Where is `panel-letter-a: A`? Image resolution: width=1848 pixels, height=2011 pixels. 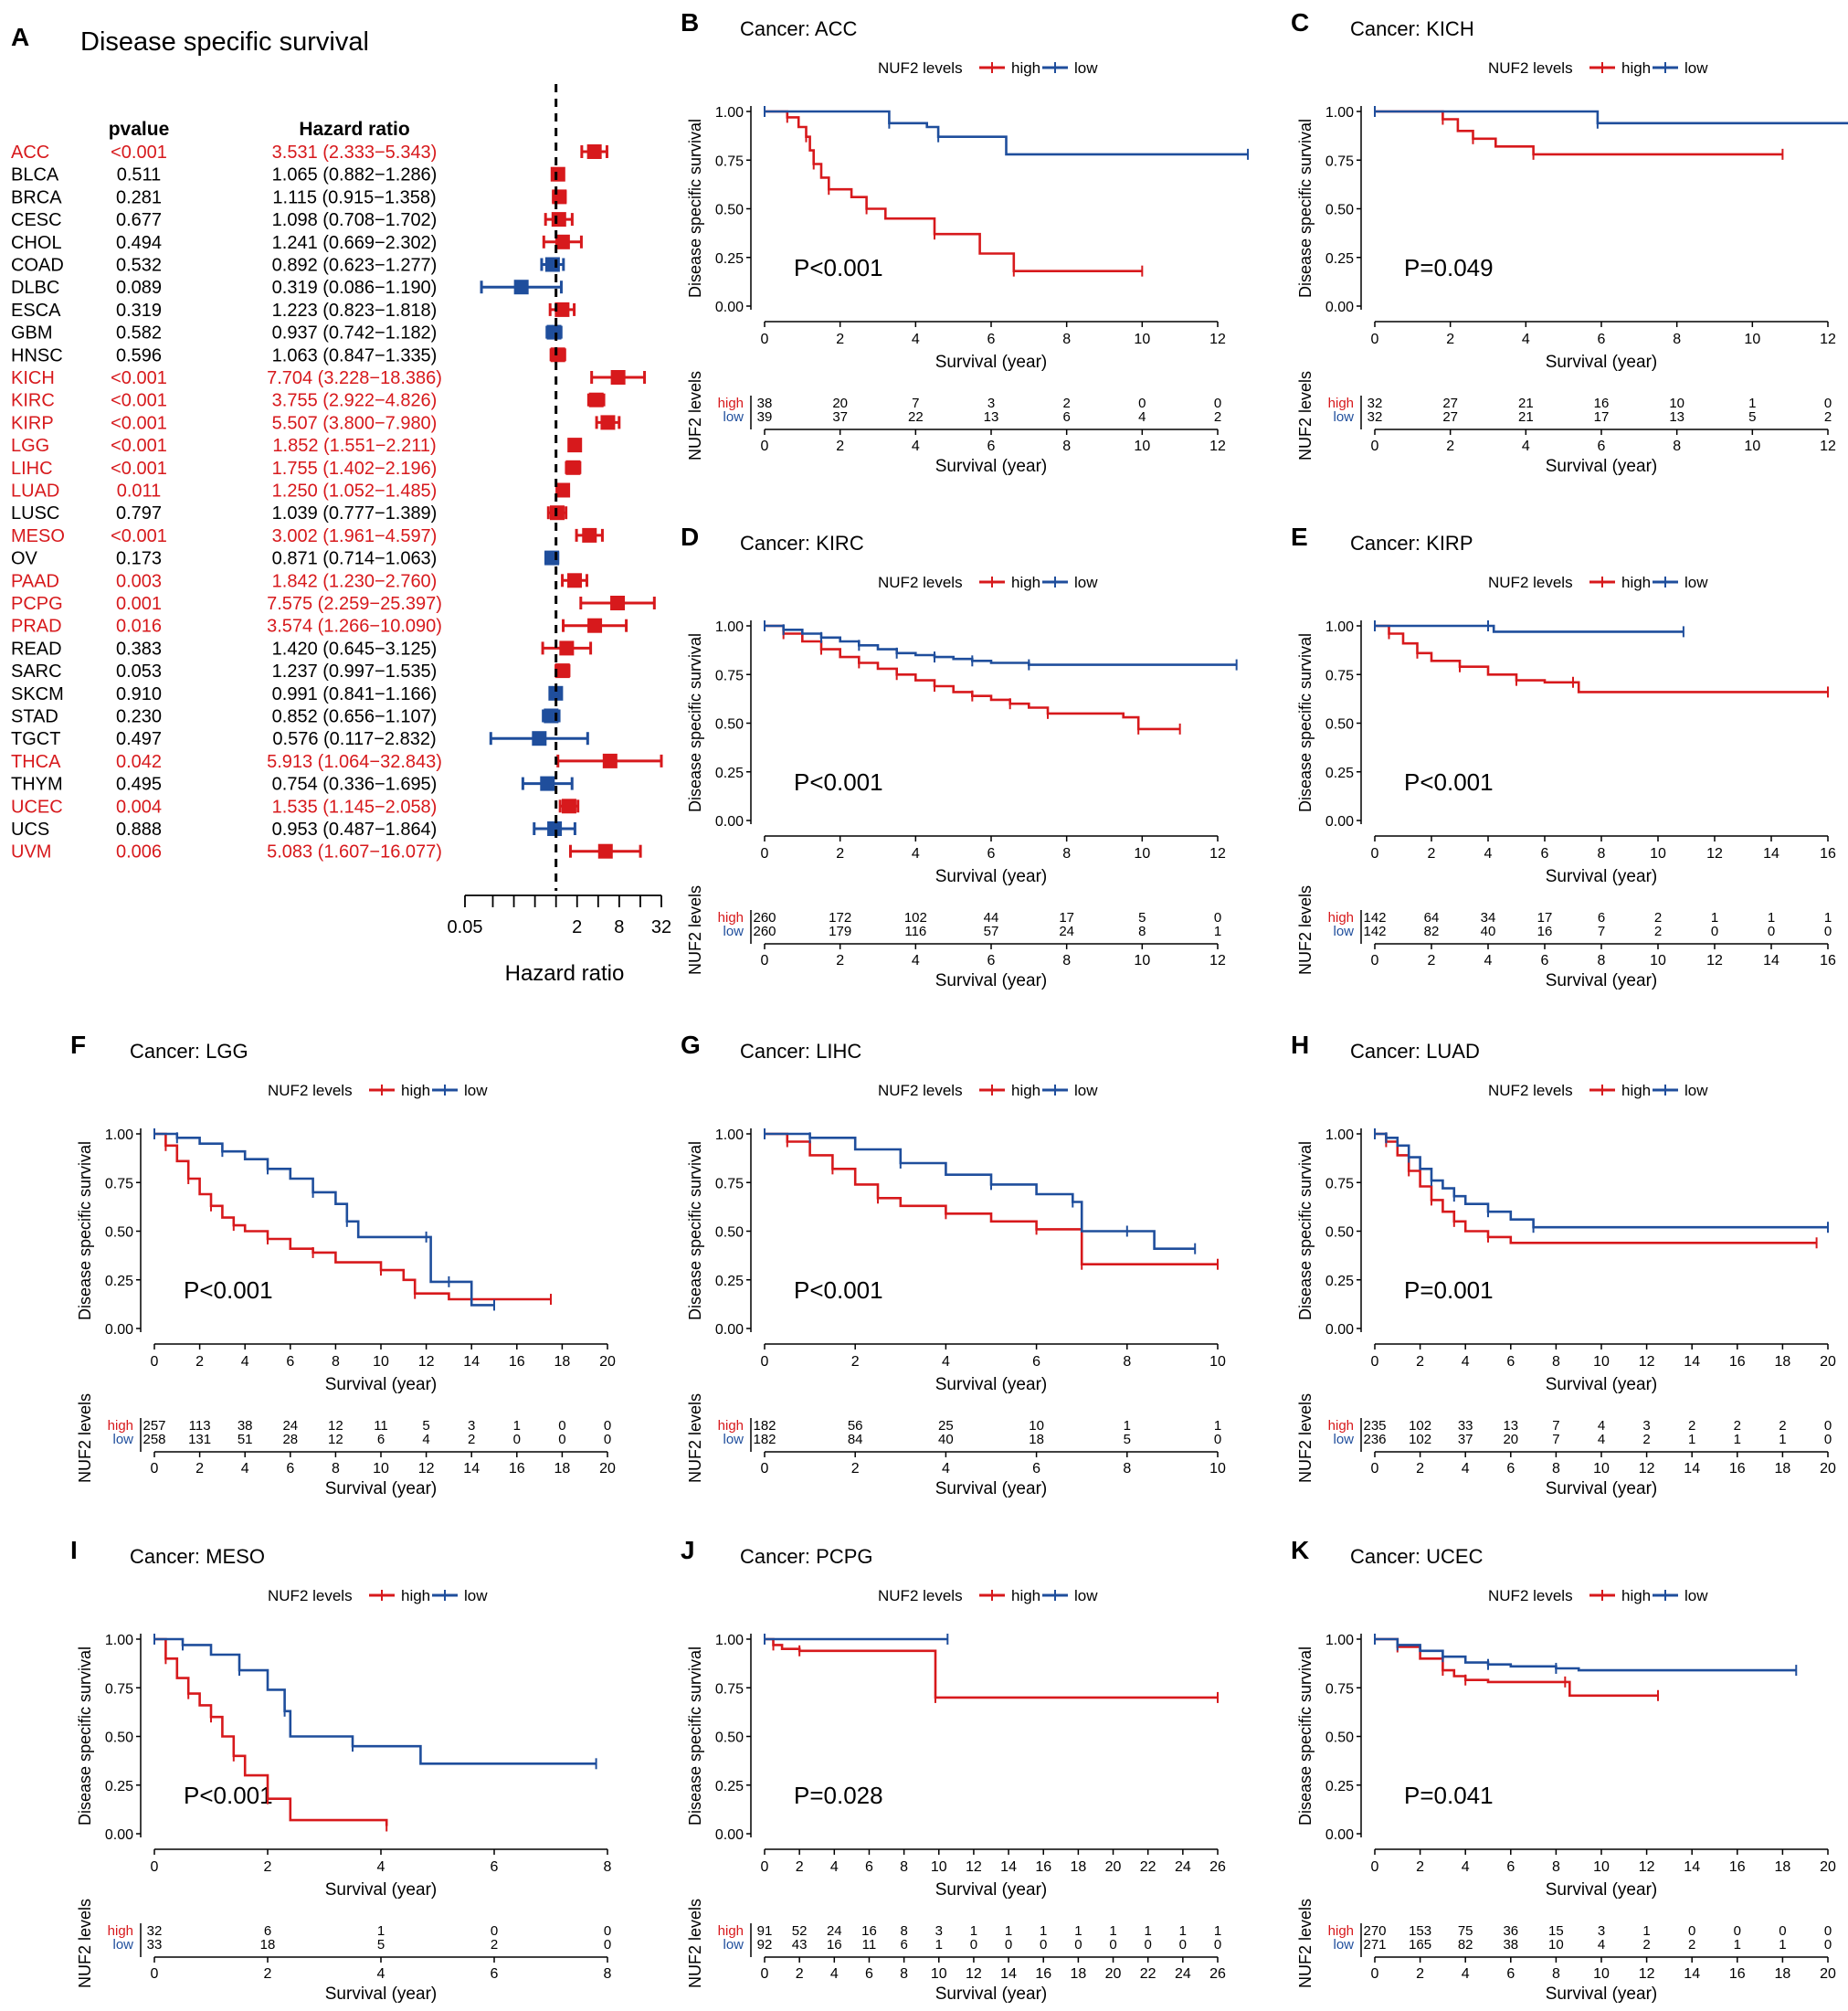
panel-letter-a: A is located at coordinates (20, 37).